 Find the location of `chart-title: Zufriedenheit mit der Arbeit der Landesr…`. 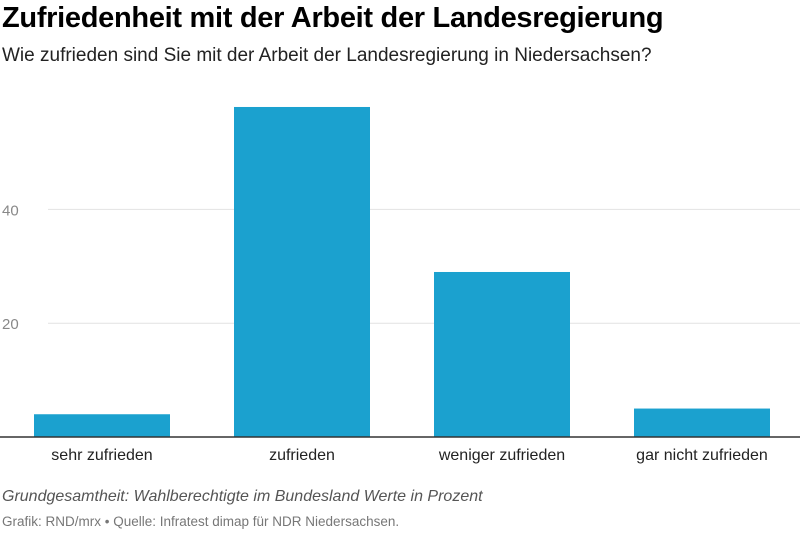

chart-title: Zufriedenheit mit der Arbeit der Landesr… is located at coordinates (333, 18).